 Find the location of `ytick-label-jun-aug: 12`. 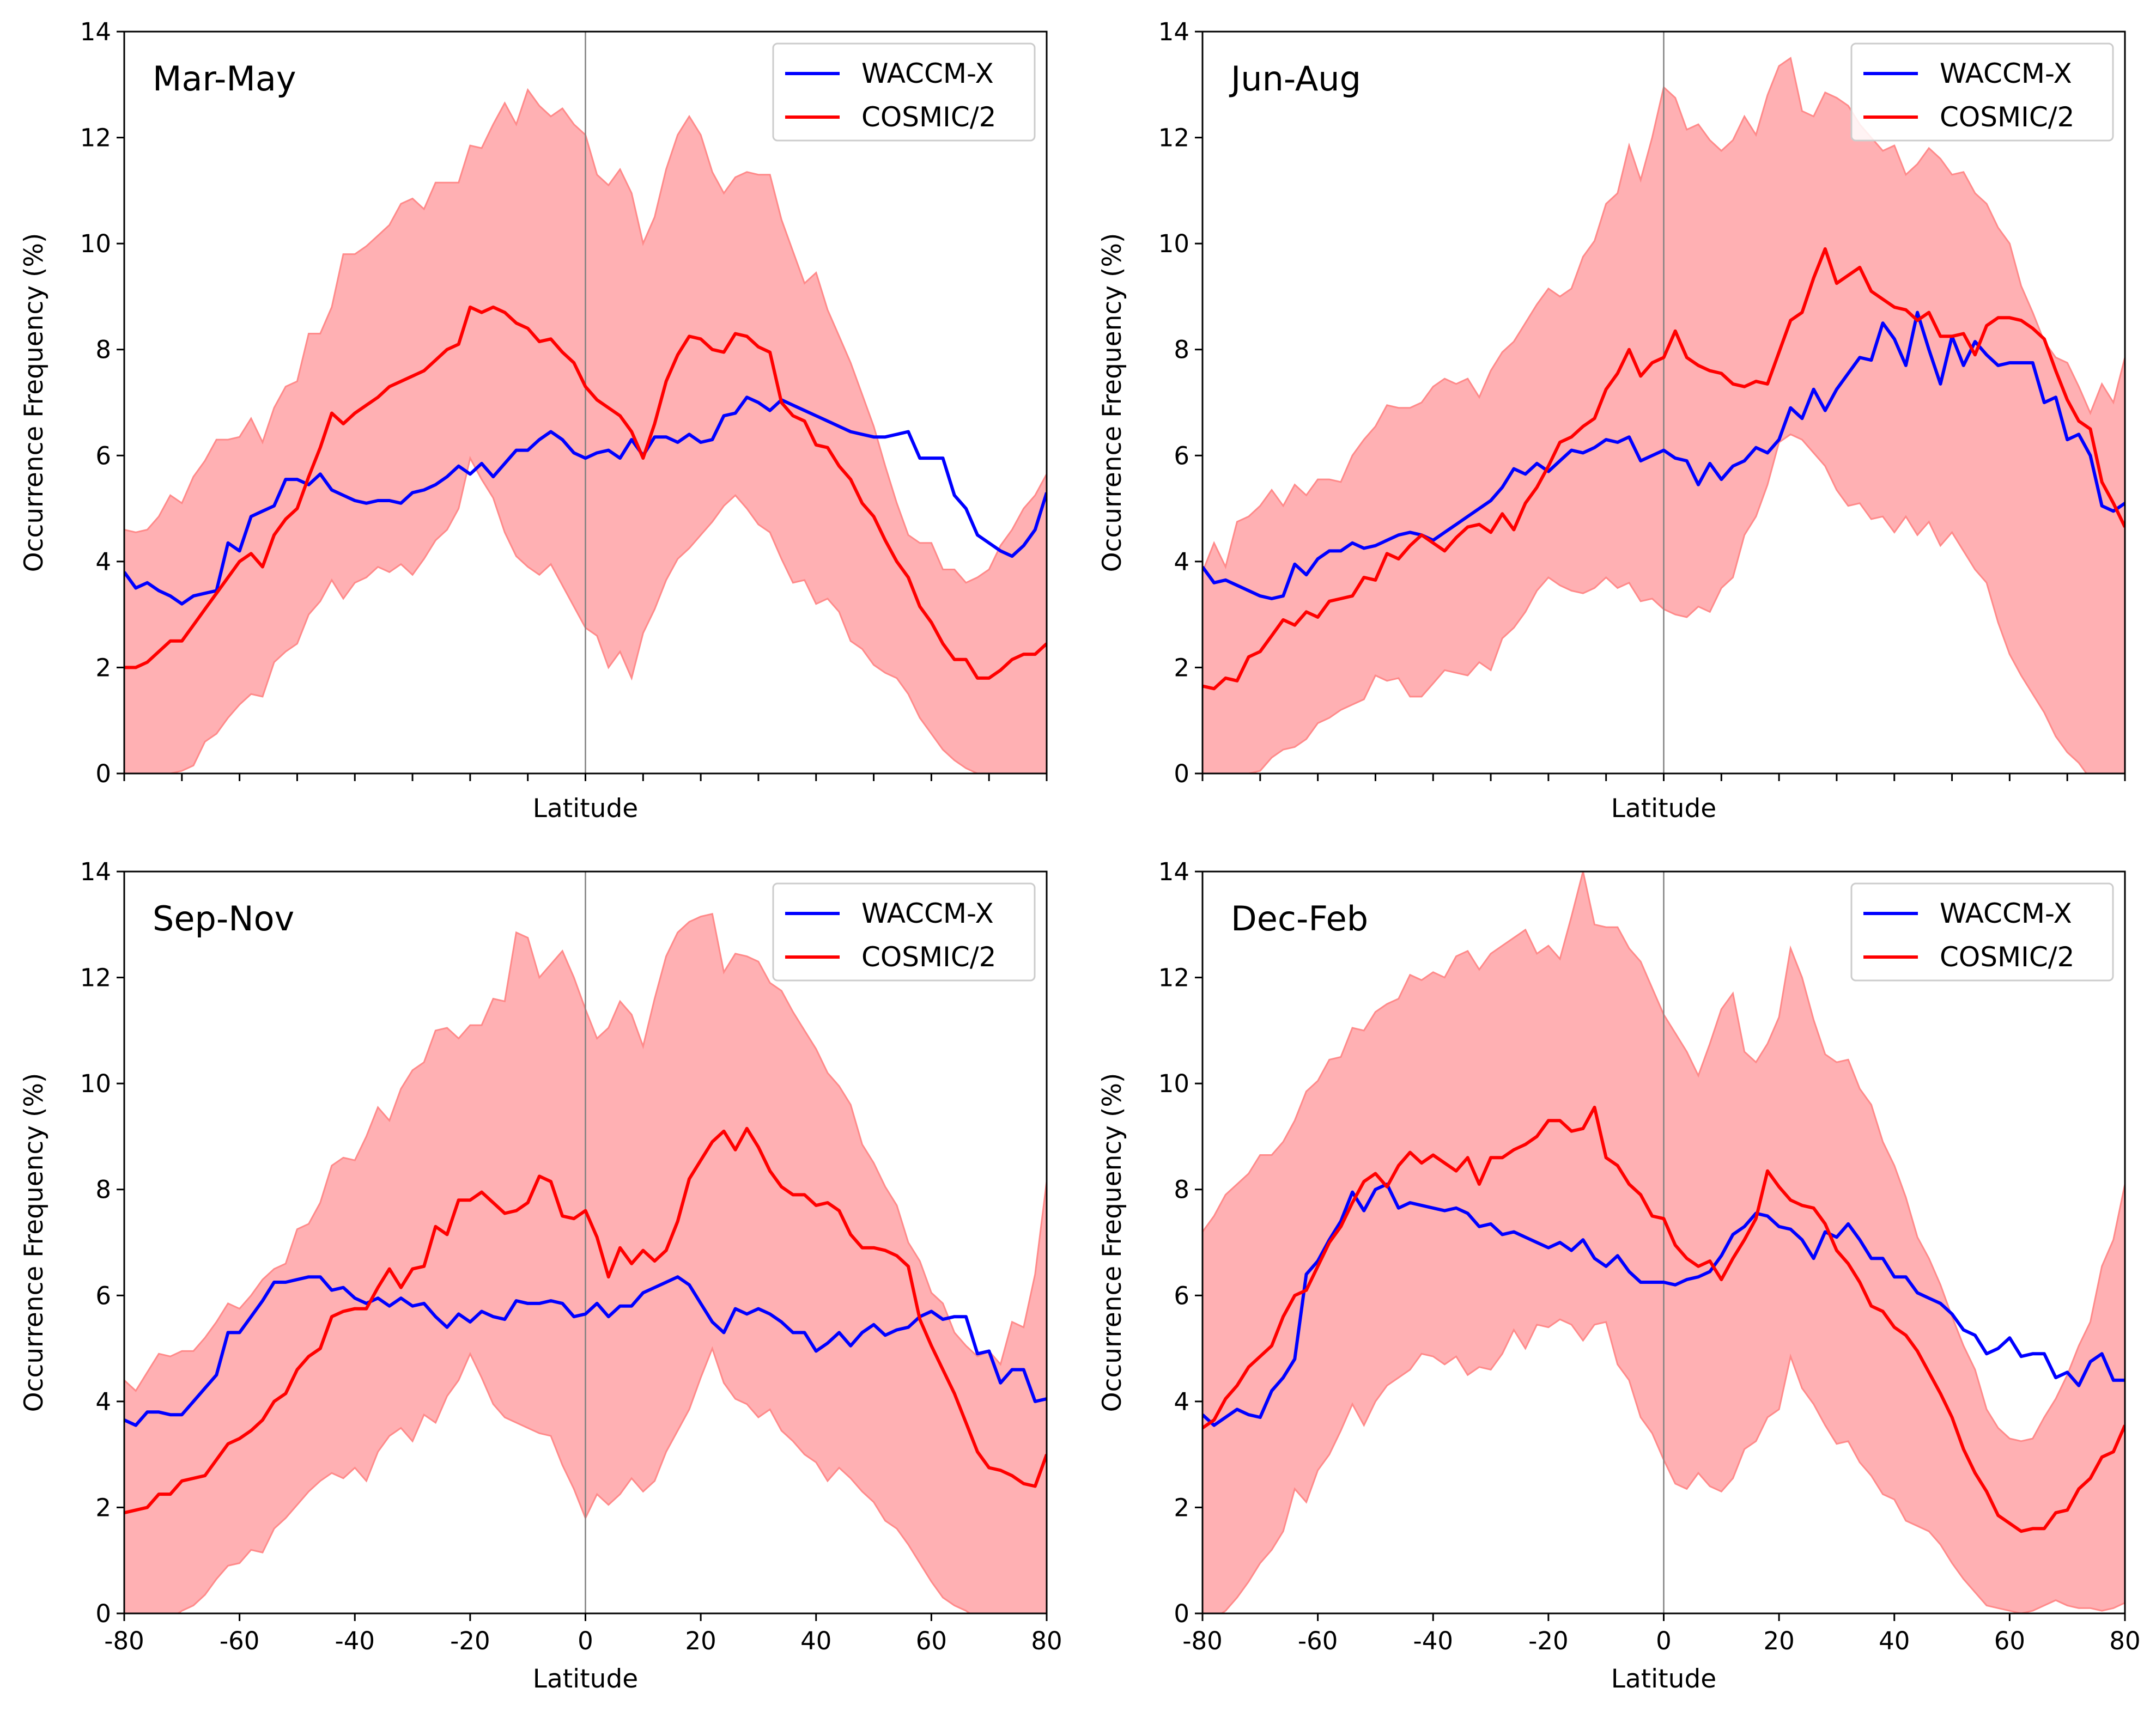

ytick-label-jun-aug: 12 is located at coordinates (1173, 138).